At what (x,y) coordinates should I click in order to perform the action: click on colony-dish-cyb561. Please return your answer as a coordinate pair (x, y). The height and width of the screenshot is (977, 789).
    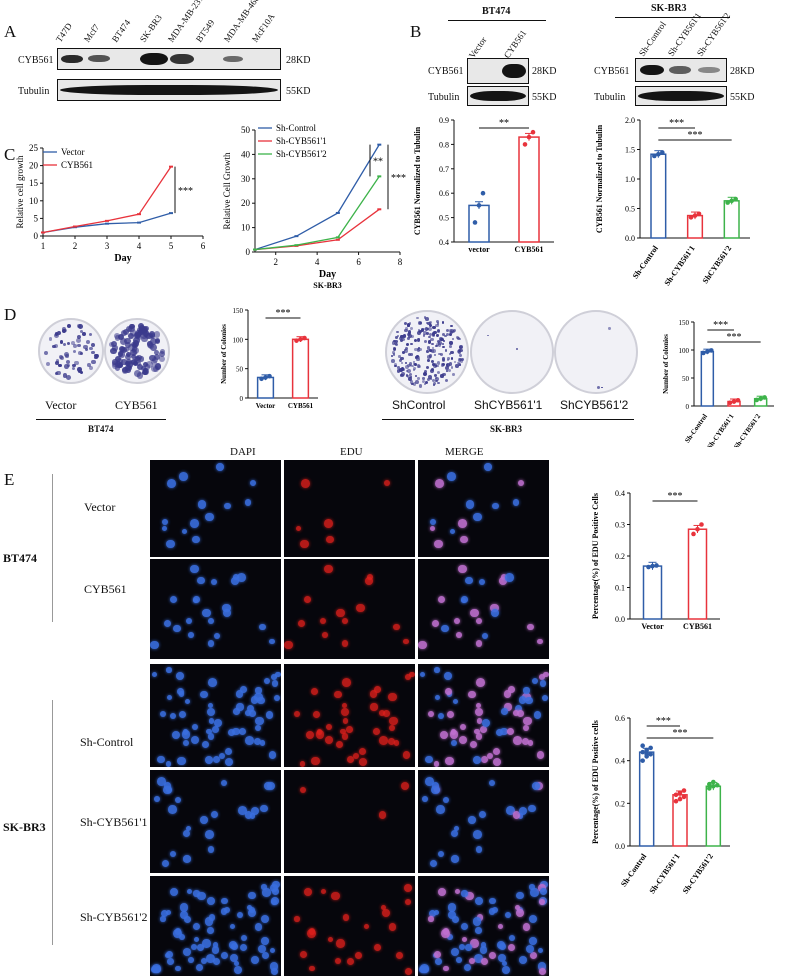
    Looking at the image, I should click on (137, 351).